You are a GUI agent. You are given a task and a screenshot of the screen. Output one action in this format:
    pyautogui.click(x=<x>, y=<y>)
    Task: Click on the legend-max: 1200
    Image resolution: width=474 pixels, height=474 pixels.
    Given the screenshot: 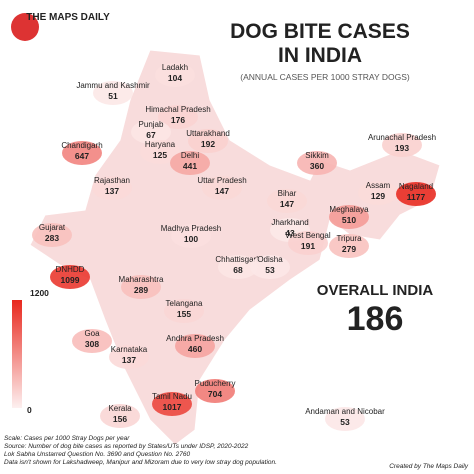 What is the action you would take?
    pyautogui.click(x=39, y=293)
    